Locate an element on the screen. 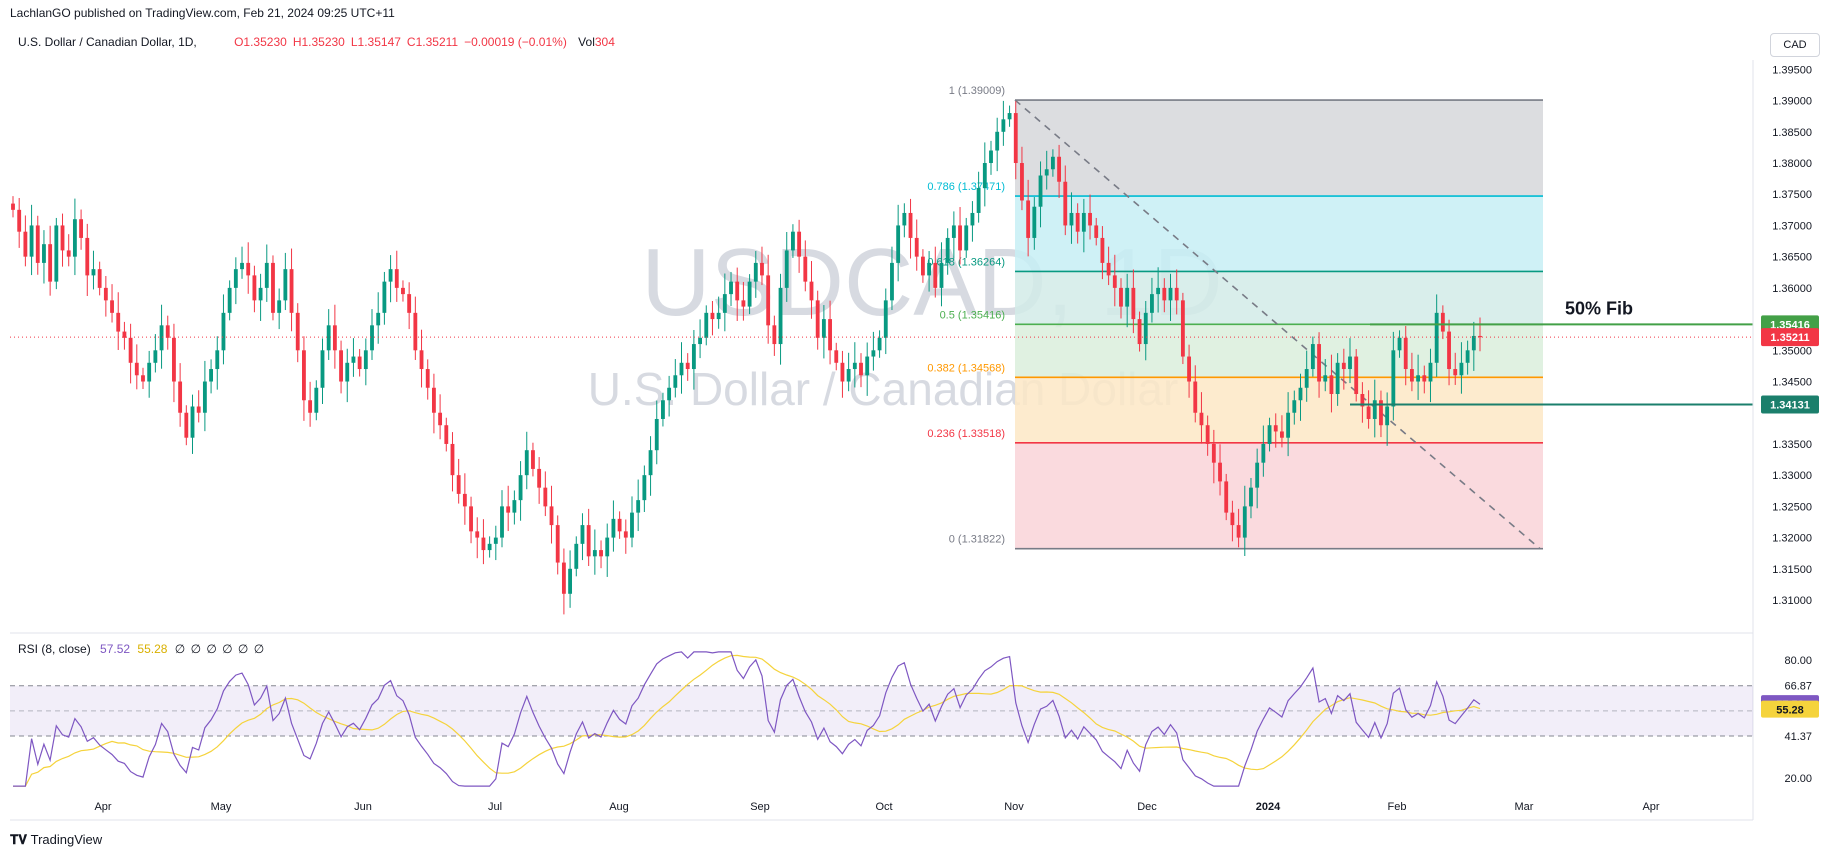 The height and width of the screenshot is (857, 1835). fib-label-0.618: 0.618 (1.36264) is located at coordinates (966, 262).